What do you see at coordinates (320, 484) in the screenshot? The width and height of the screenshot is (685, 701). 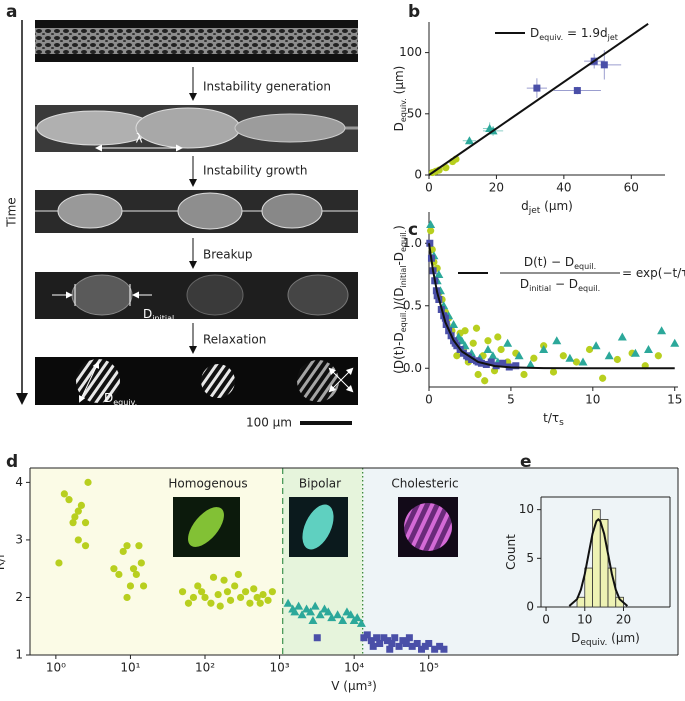 I see `region-label: Bipolar` at bounding box center [320, 484].